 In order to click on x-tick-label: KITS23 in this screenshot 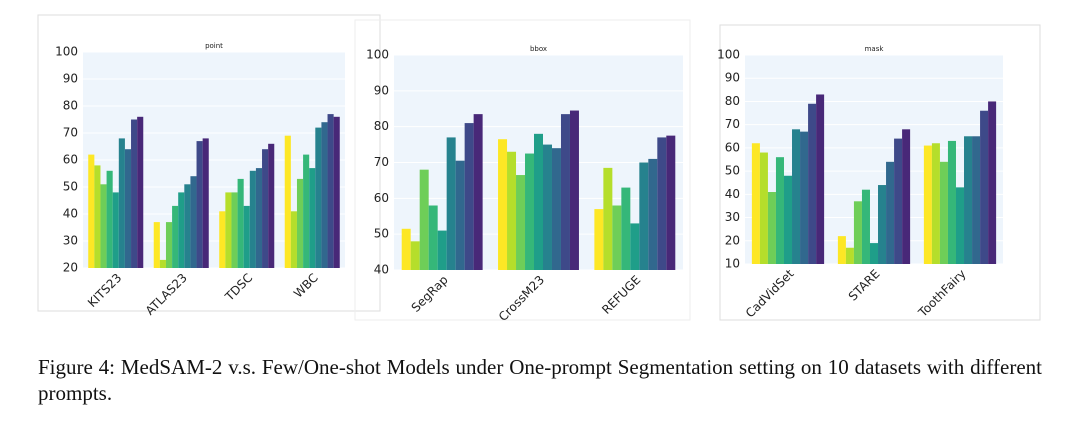, I will do `click(104, 290)`.